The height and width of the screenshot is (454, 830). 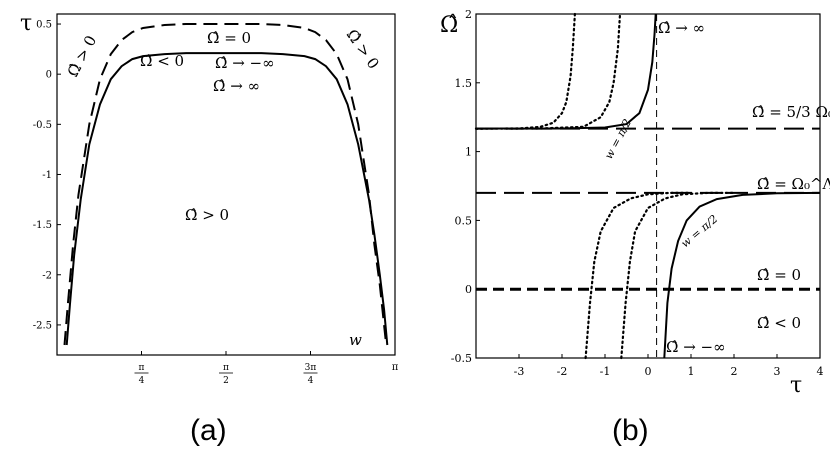 I want to click on annotation-omega-to-infinity-b: Ω̂ → ∞, so click(x=681, y=28).